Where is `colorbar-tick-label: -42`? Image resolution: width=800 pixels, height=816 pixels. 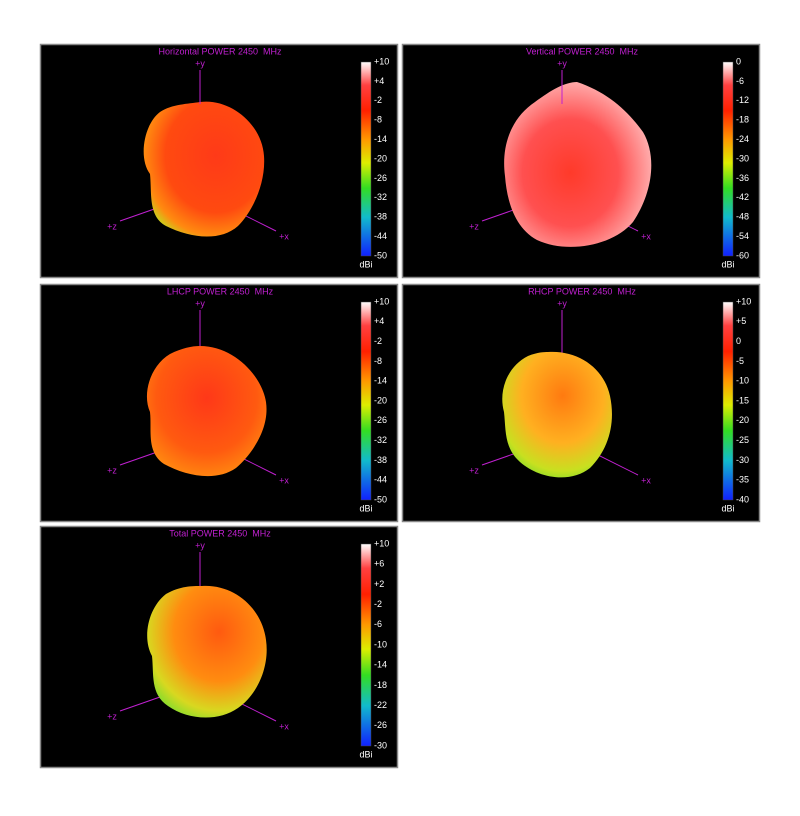
colorbar-tick-label: -42 is located at coordinates (742, 197).